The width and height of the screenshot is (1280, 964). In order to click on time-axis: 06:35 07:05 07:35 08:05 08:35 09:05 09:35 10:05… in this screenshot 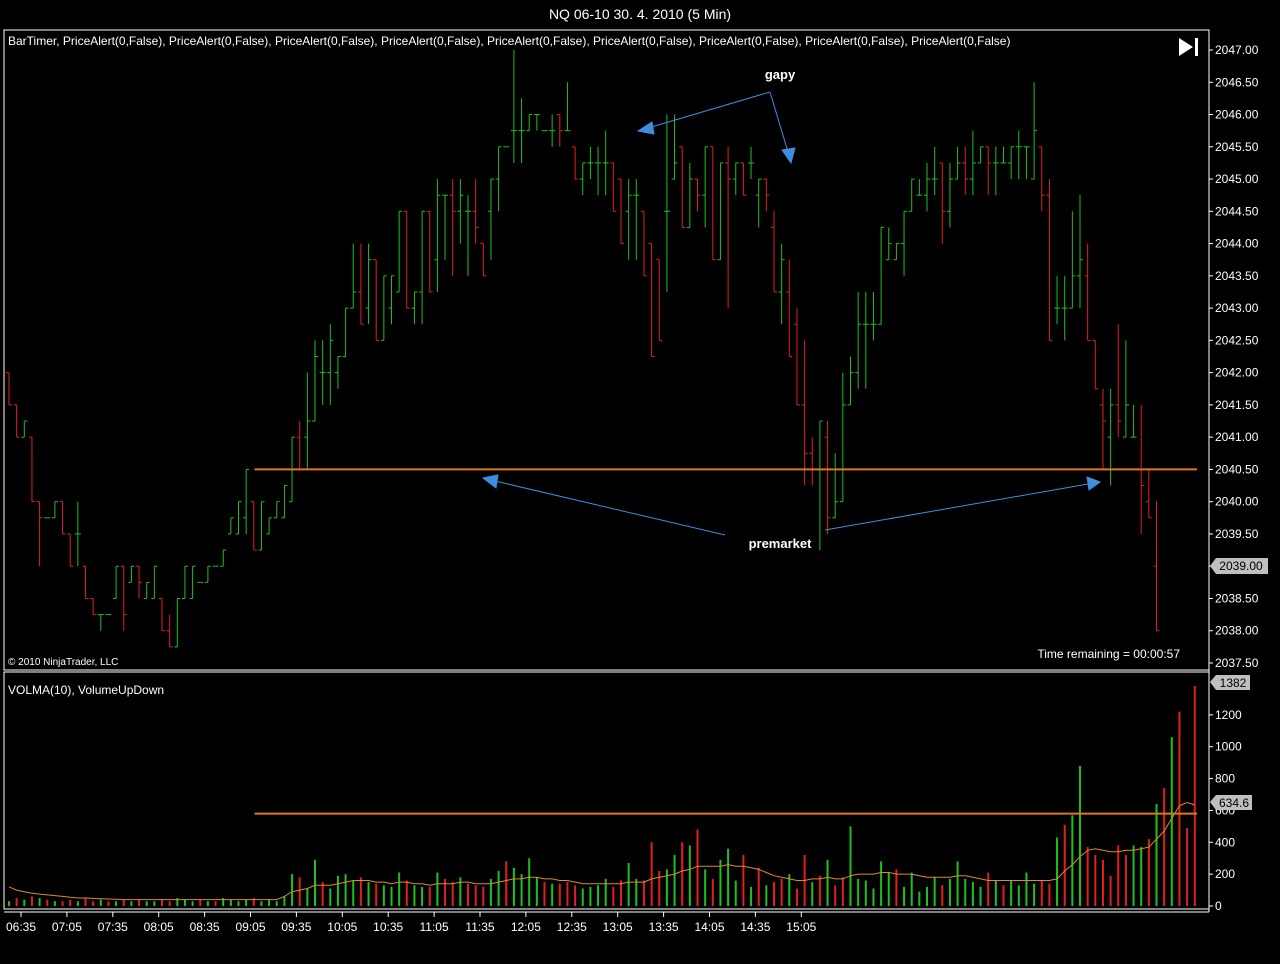, I will do `click(411, 923)`.